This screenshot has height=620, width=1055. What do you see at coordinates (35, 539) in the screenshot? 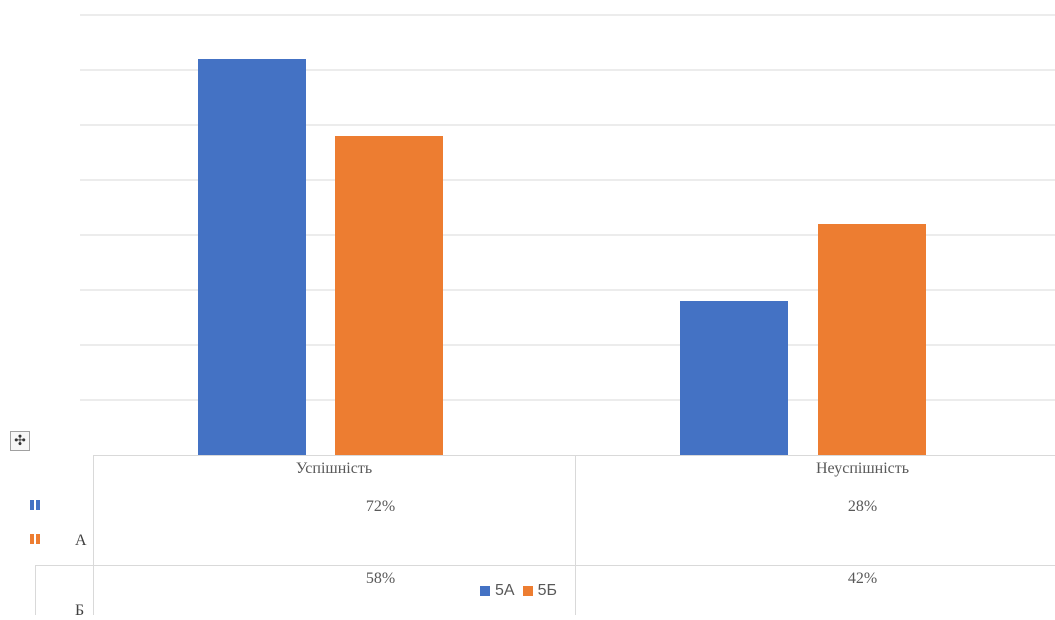
I see `series-5b-marker` at bounding box center [35, 539].